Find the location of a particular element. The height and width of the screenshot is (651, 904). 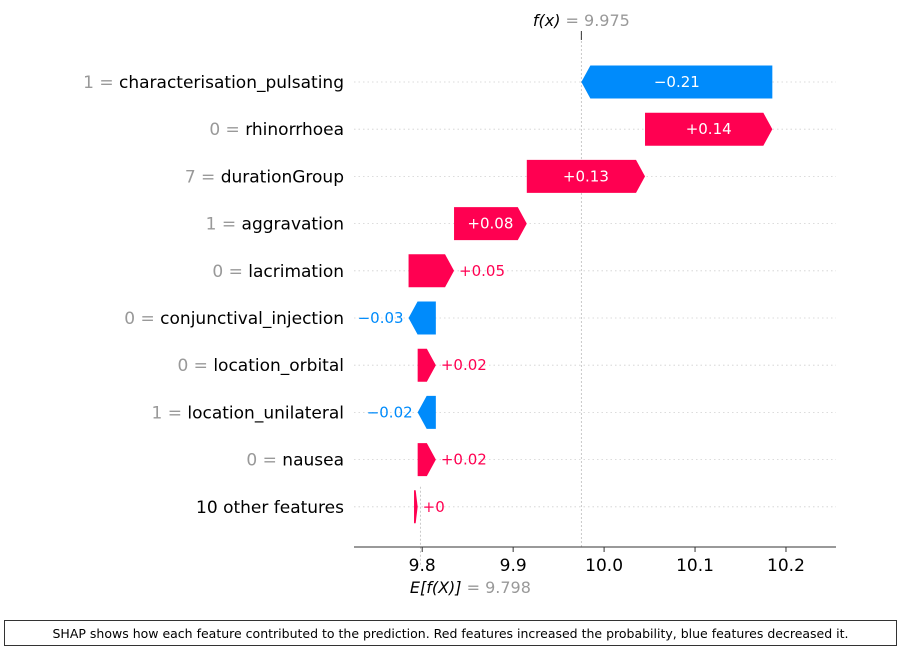

feature-label-7: 0 = location_orbital is located at coordinates (260, 366).